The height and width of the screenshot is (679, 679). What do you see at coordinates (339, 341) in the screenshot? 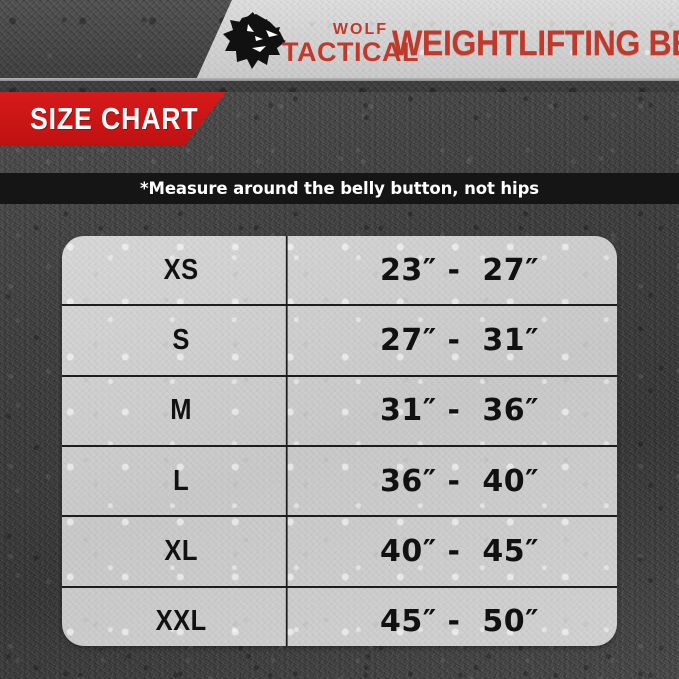
I see `table-row: S 27″ - 31″` at bounding box center [339, 341].